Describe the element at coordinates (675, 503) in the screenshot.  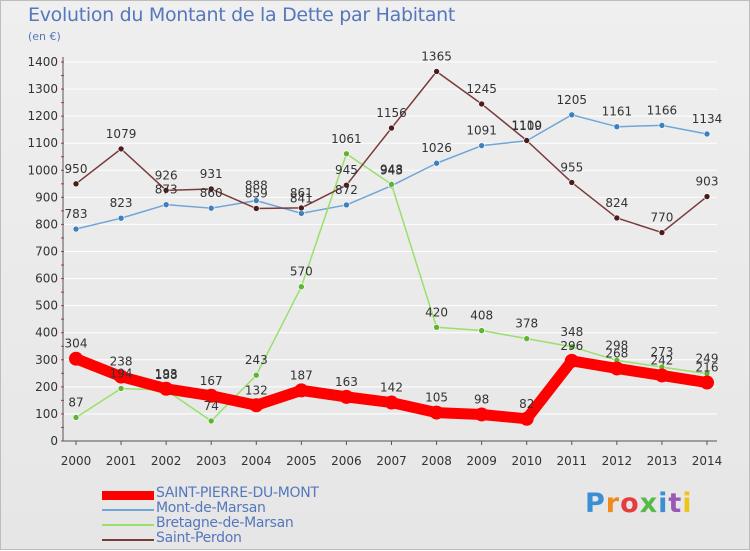
I see `logo-letter: t` at that location.